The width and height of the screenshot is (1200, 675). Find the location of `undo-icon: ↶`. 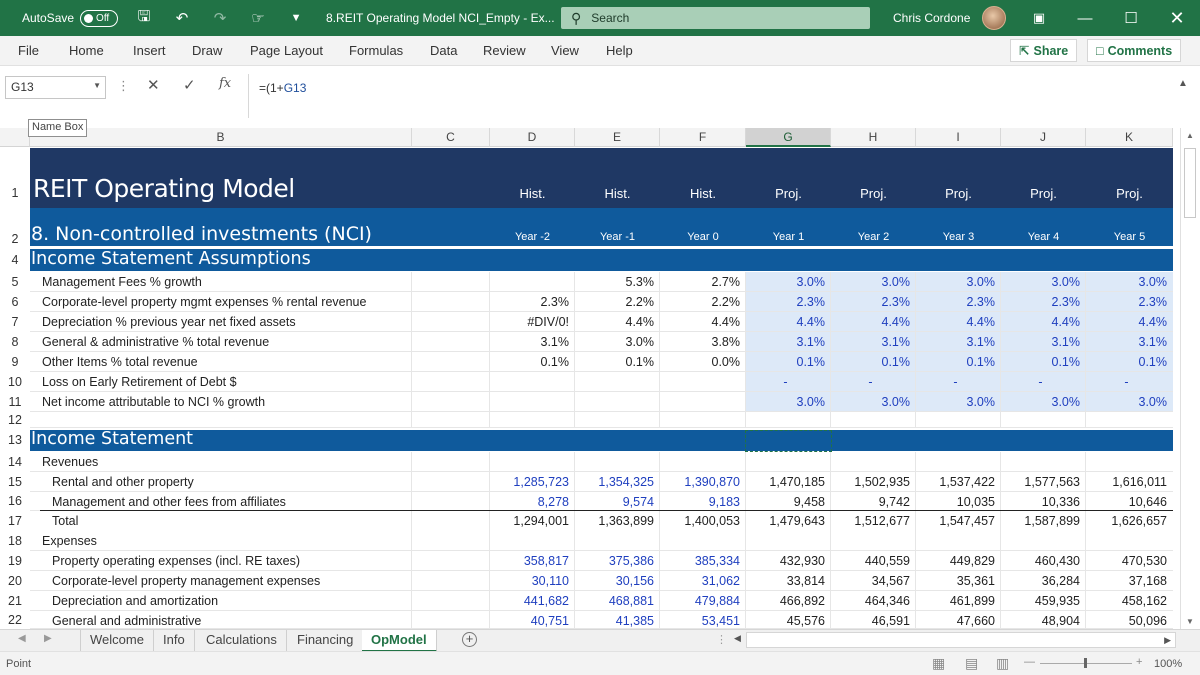

undo-icon: ↶ is located at coordinates (182, 18).